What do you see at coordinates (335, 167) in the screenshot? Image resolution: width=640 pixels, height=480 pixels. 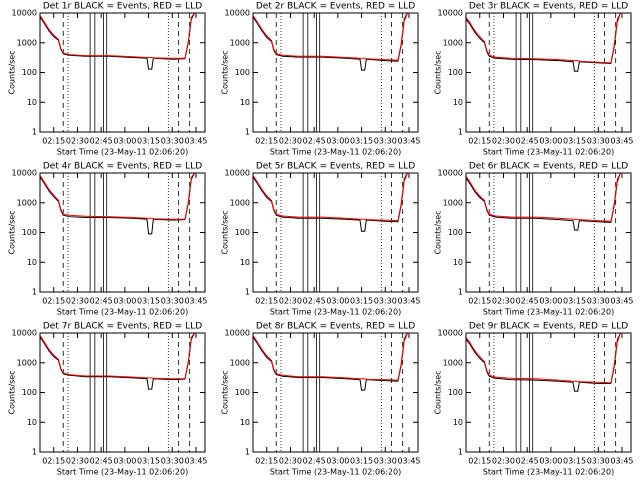 I see `chart-title: Det 5r BLACK = Events, RED = LLD` at bounding box center [335, 167].